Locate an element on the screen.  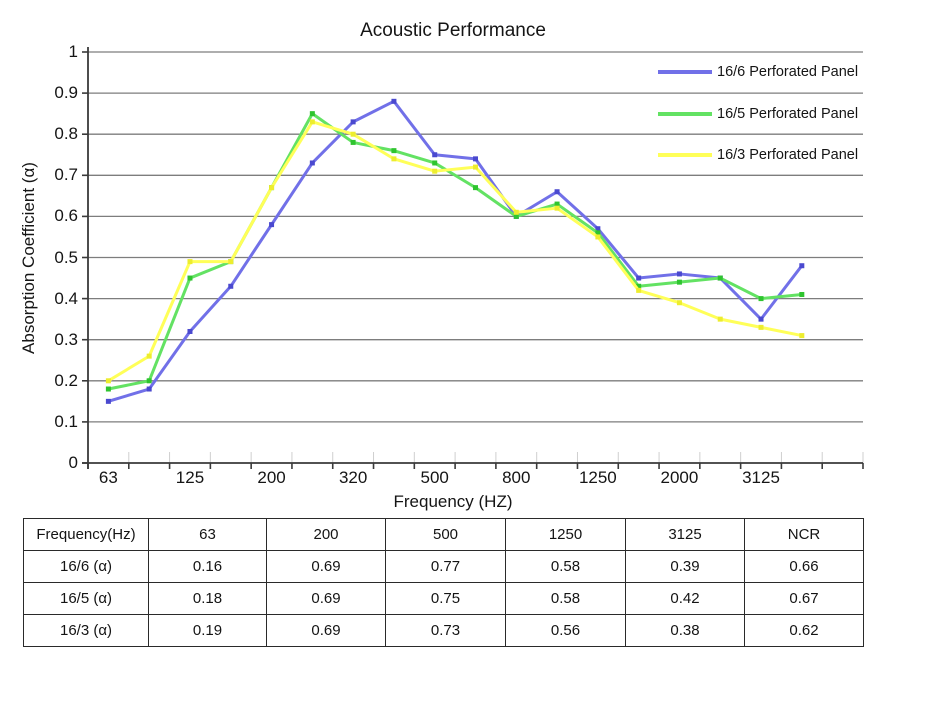
y-tick-label: 0.7 is located at coordinates (66, 175).